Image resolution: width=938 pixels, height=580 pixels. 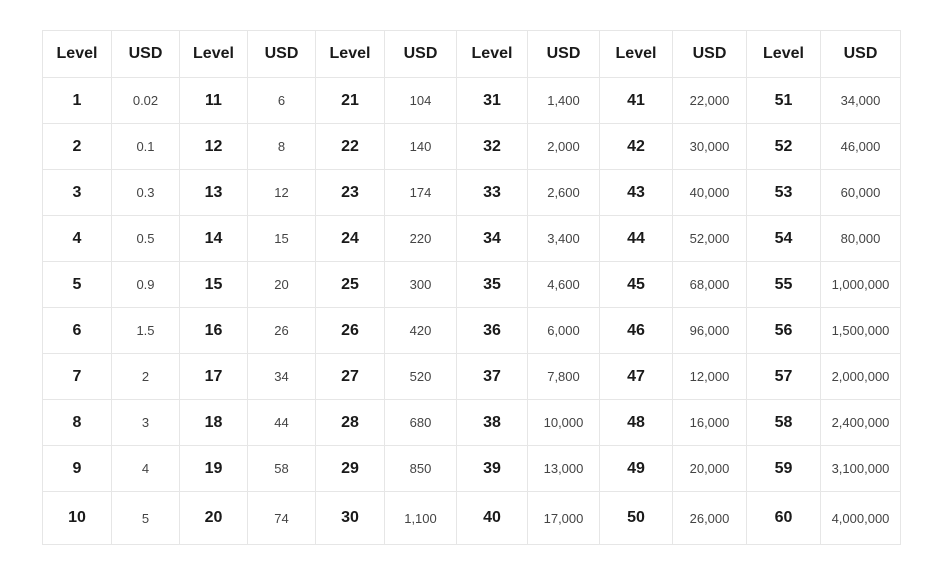 I want to click on usd-cell: 4, so click(x=145, y=468).